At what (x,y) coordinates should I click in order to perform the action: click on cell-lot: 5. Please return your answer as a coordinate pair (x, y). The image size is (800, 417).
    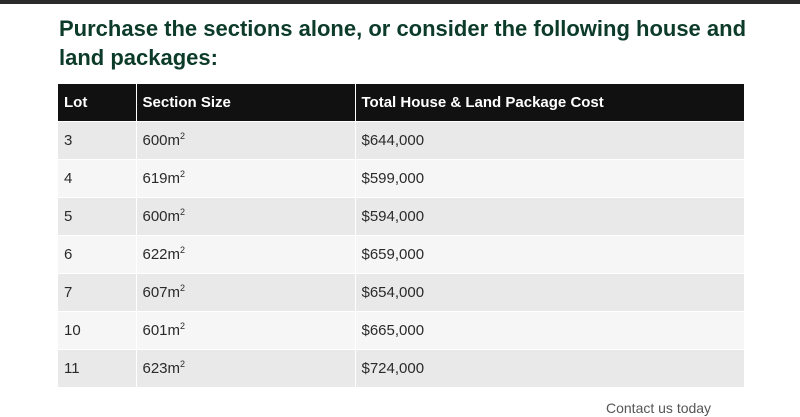
    Looking at the image, I should click on (97, 215).